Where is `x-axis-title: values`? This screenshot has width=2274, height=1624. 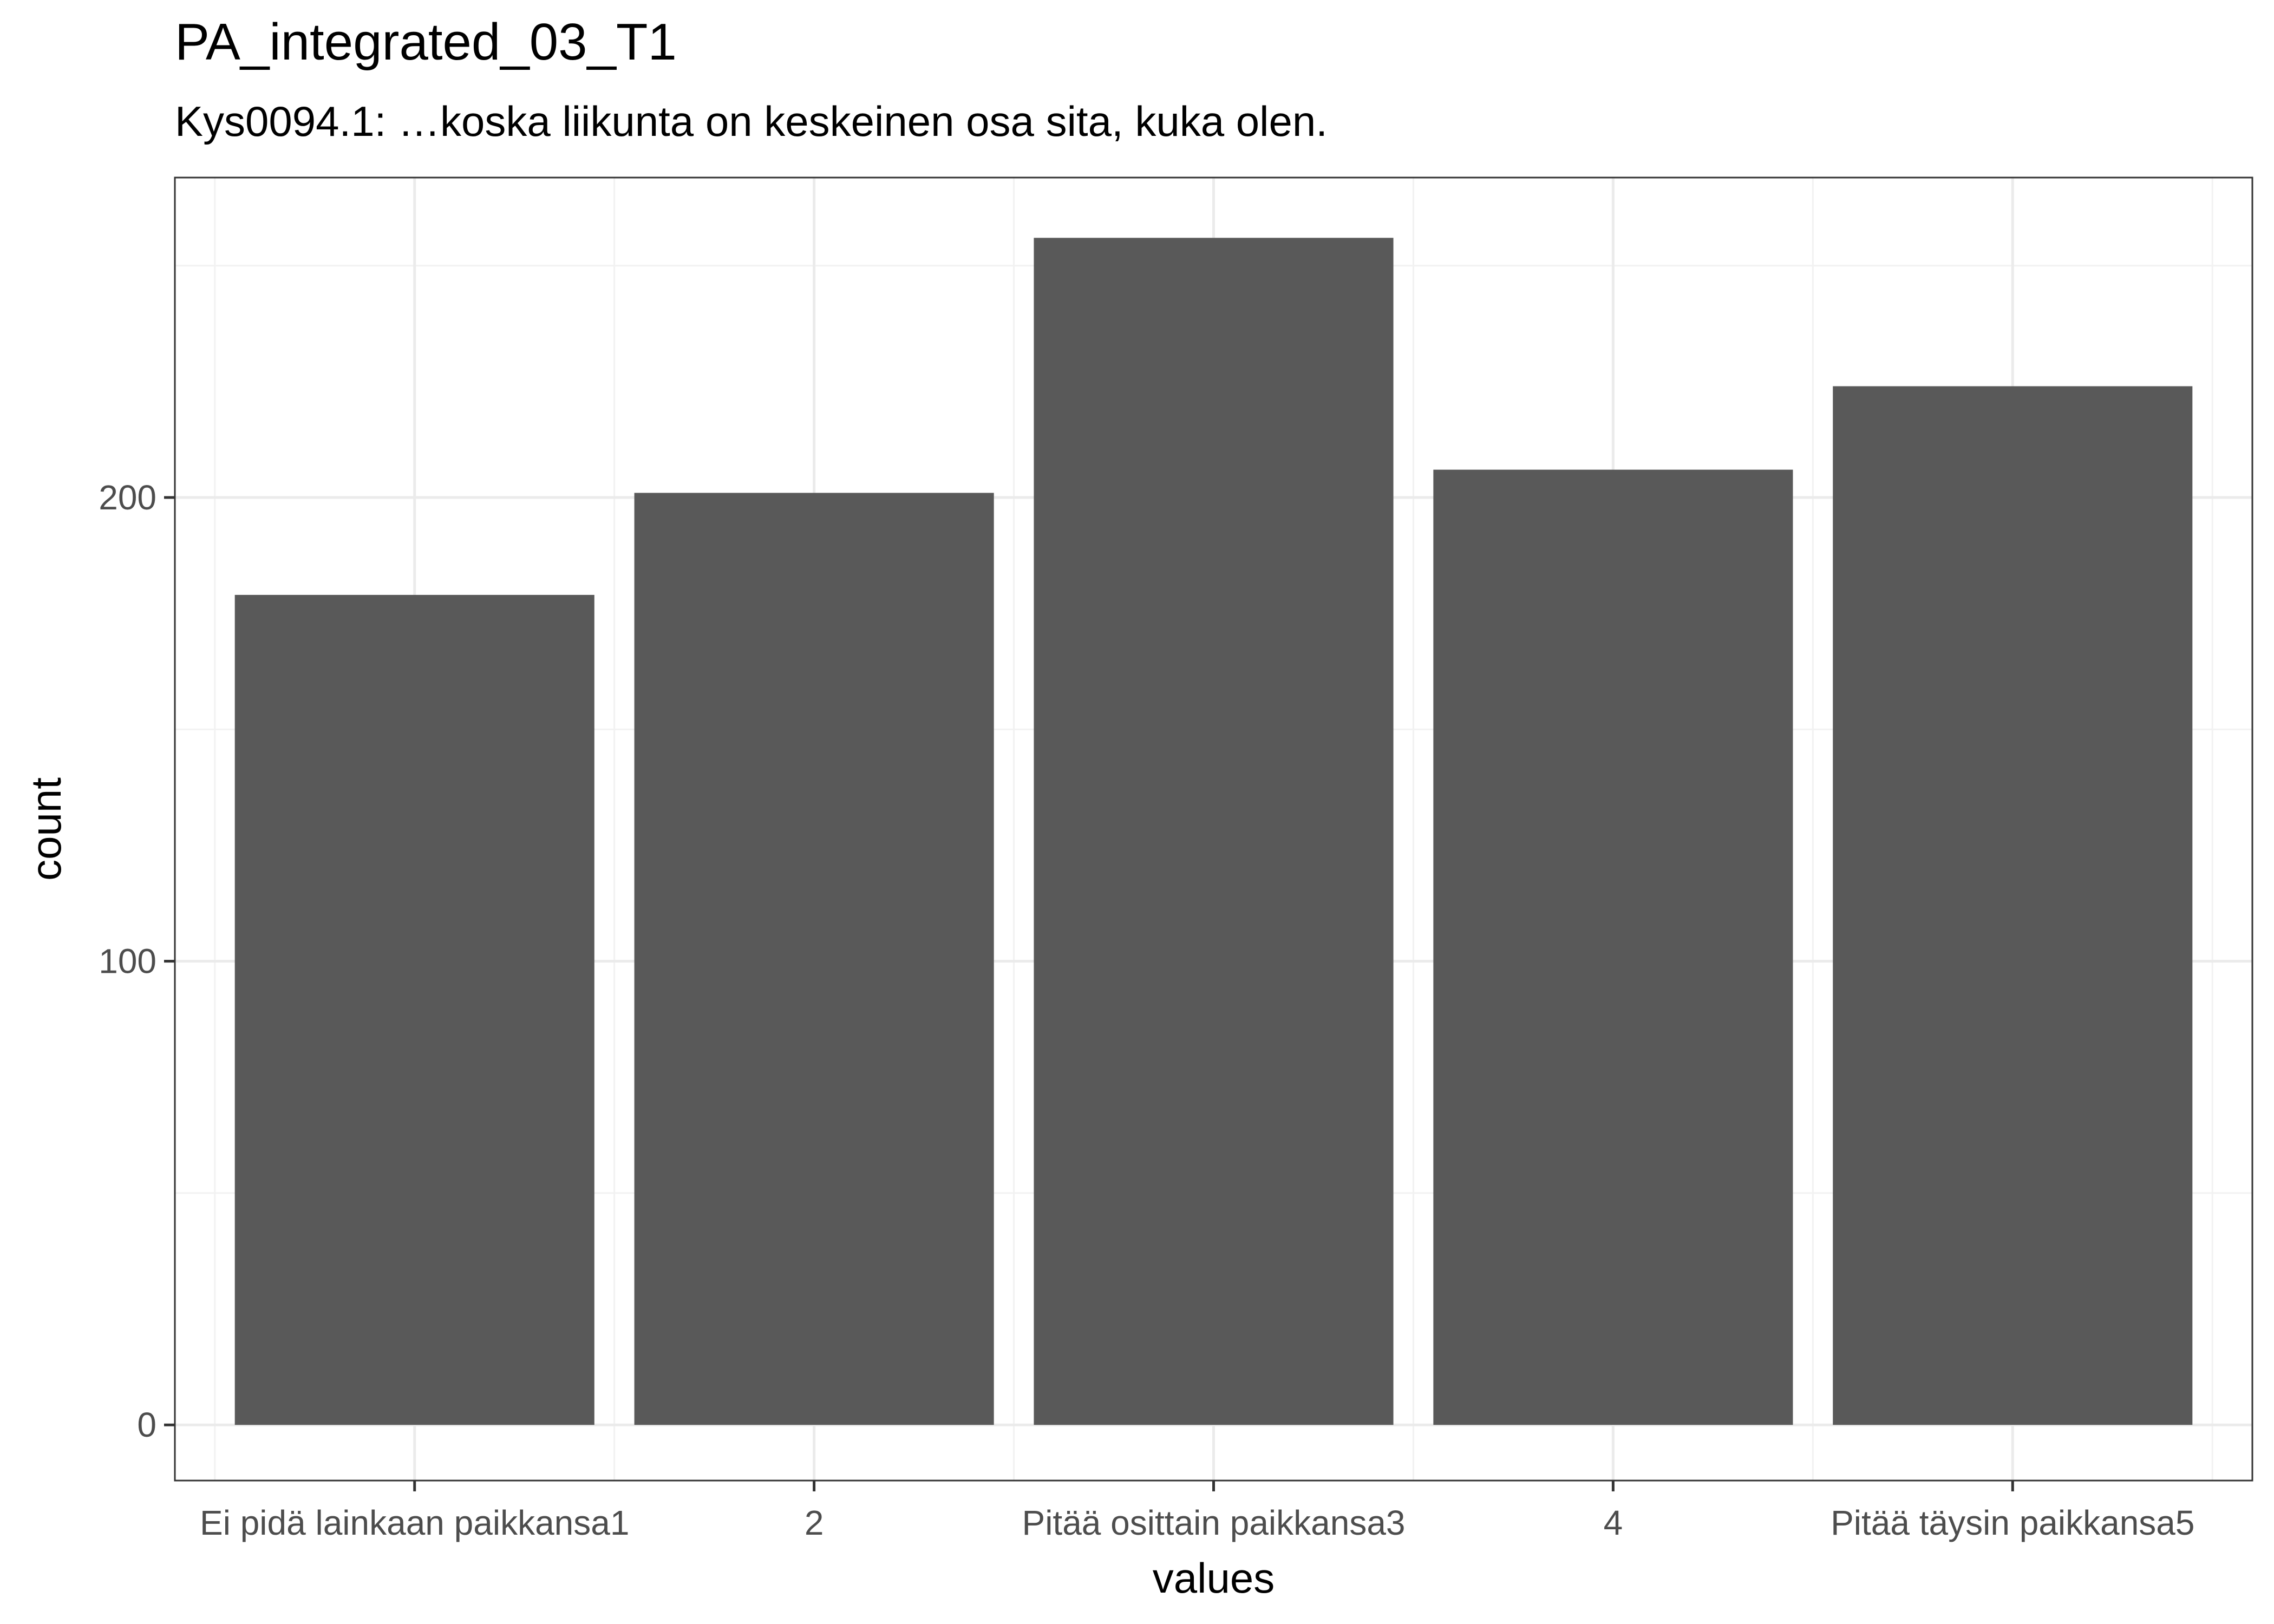
x-axis-title: values is located at coordinates (1214, 1578).